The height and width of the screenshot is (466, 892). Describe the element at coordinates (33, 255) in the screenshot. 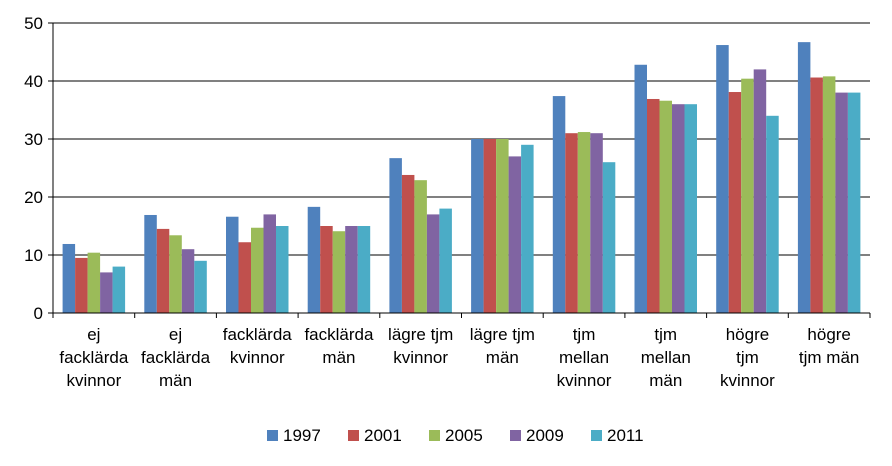

I see `y-tick-label: 10` at that location.